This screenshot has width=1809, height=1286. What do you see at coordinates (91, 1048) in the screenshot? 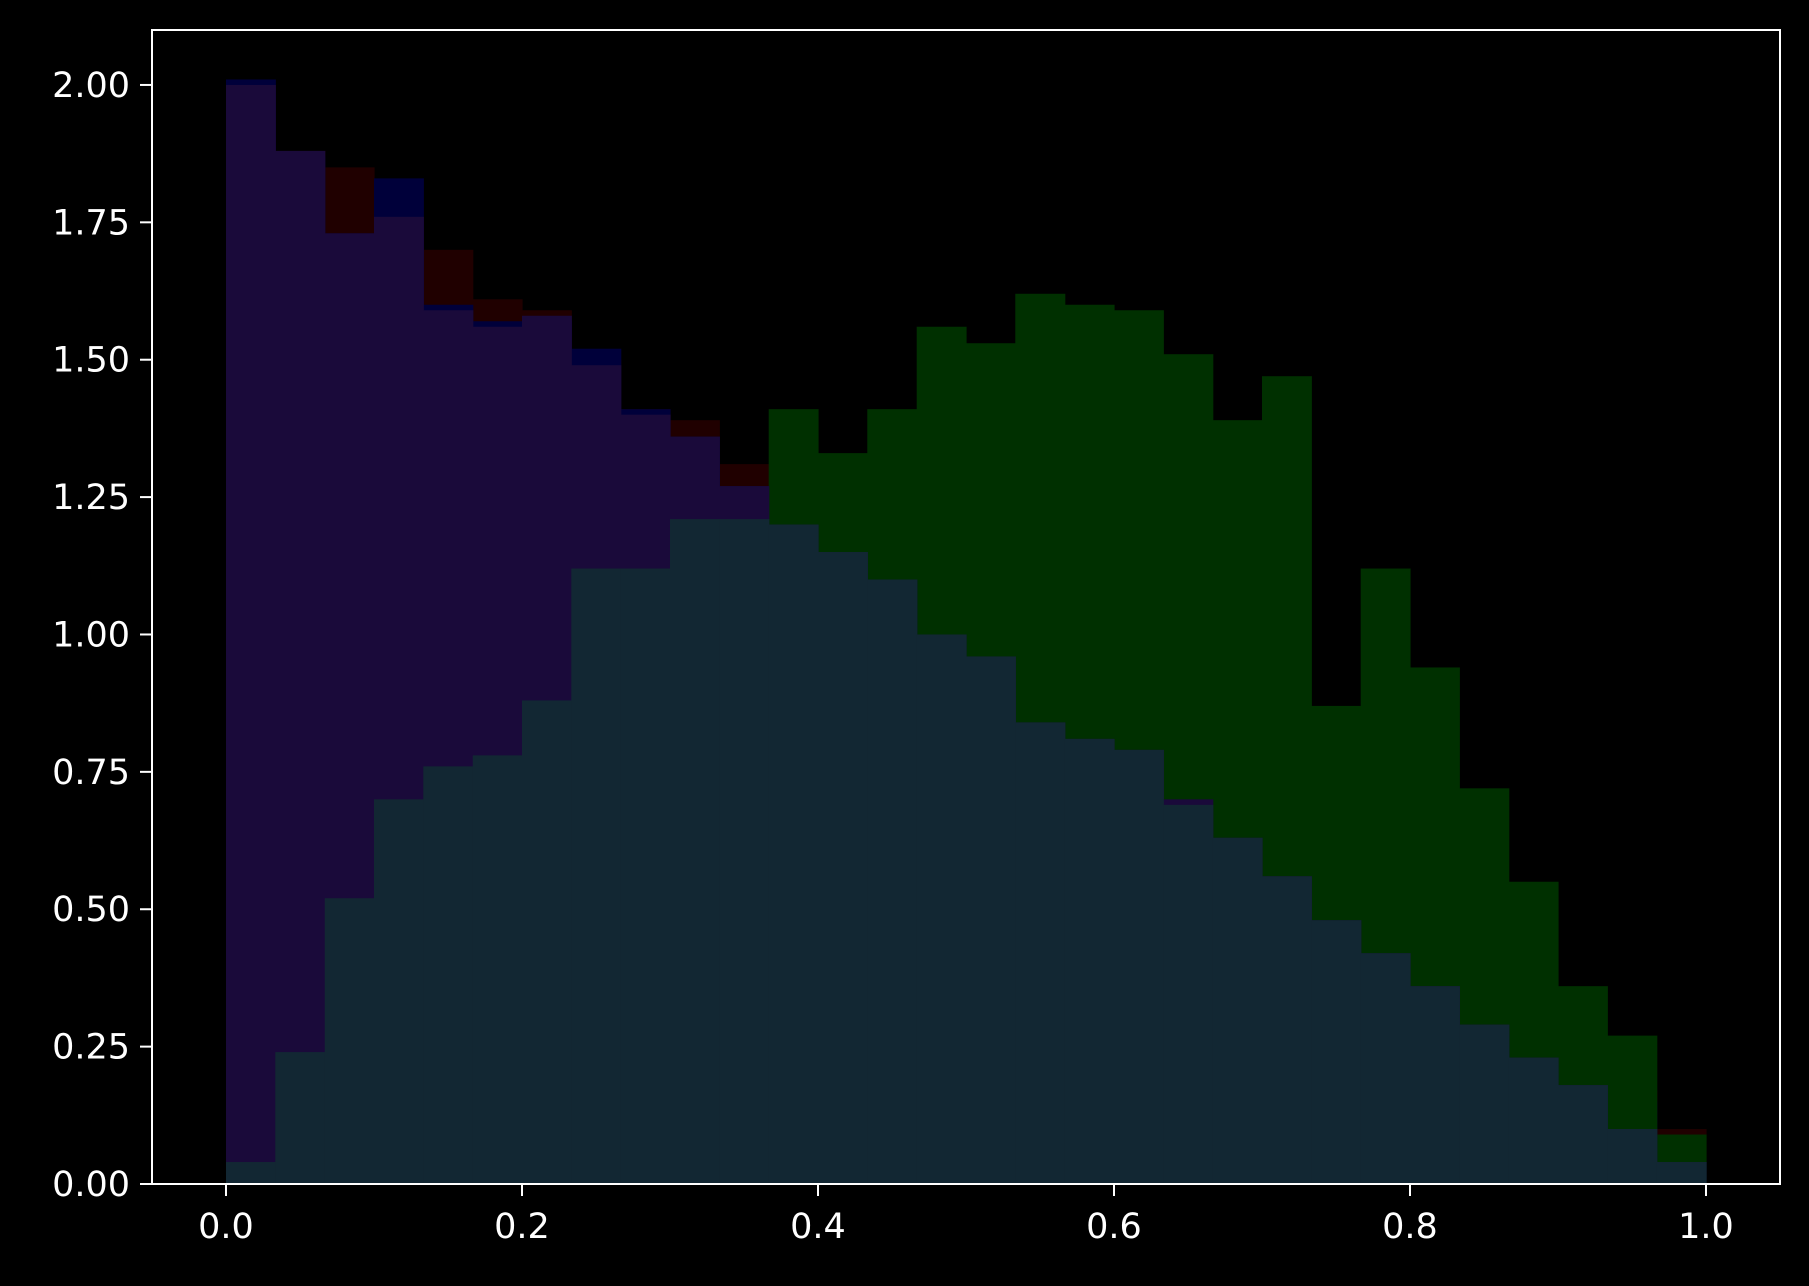
I see `y-tick-label: 0.25` at bounding box center [91, 1048].